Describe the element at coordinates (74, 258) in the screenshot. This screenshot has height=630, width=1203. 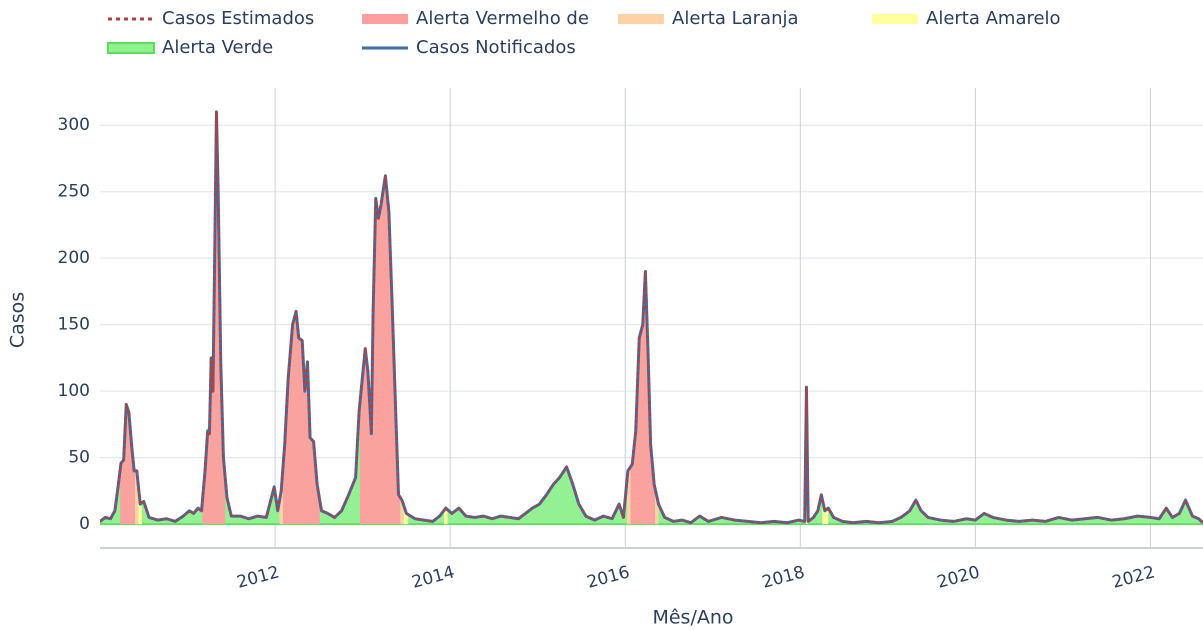
I see `y-tick-label: 200` at that location.